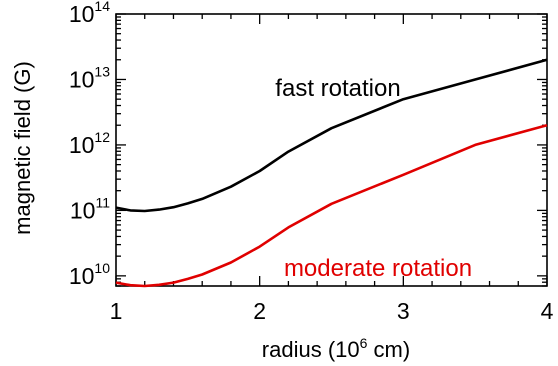 The height and width of the screenshot is (366, 558). What do you see at coordinates (116, 311) in the screenshot?
I see `x-tick-label: 1` at bounding box center [116, 311].